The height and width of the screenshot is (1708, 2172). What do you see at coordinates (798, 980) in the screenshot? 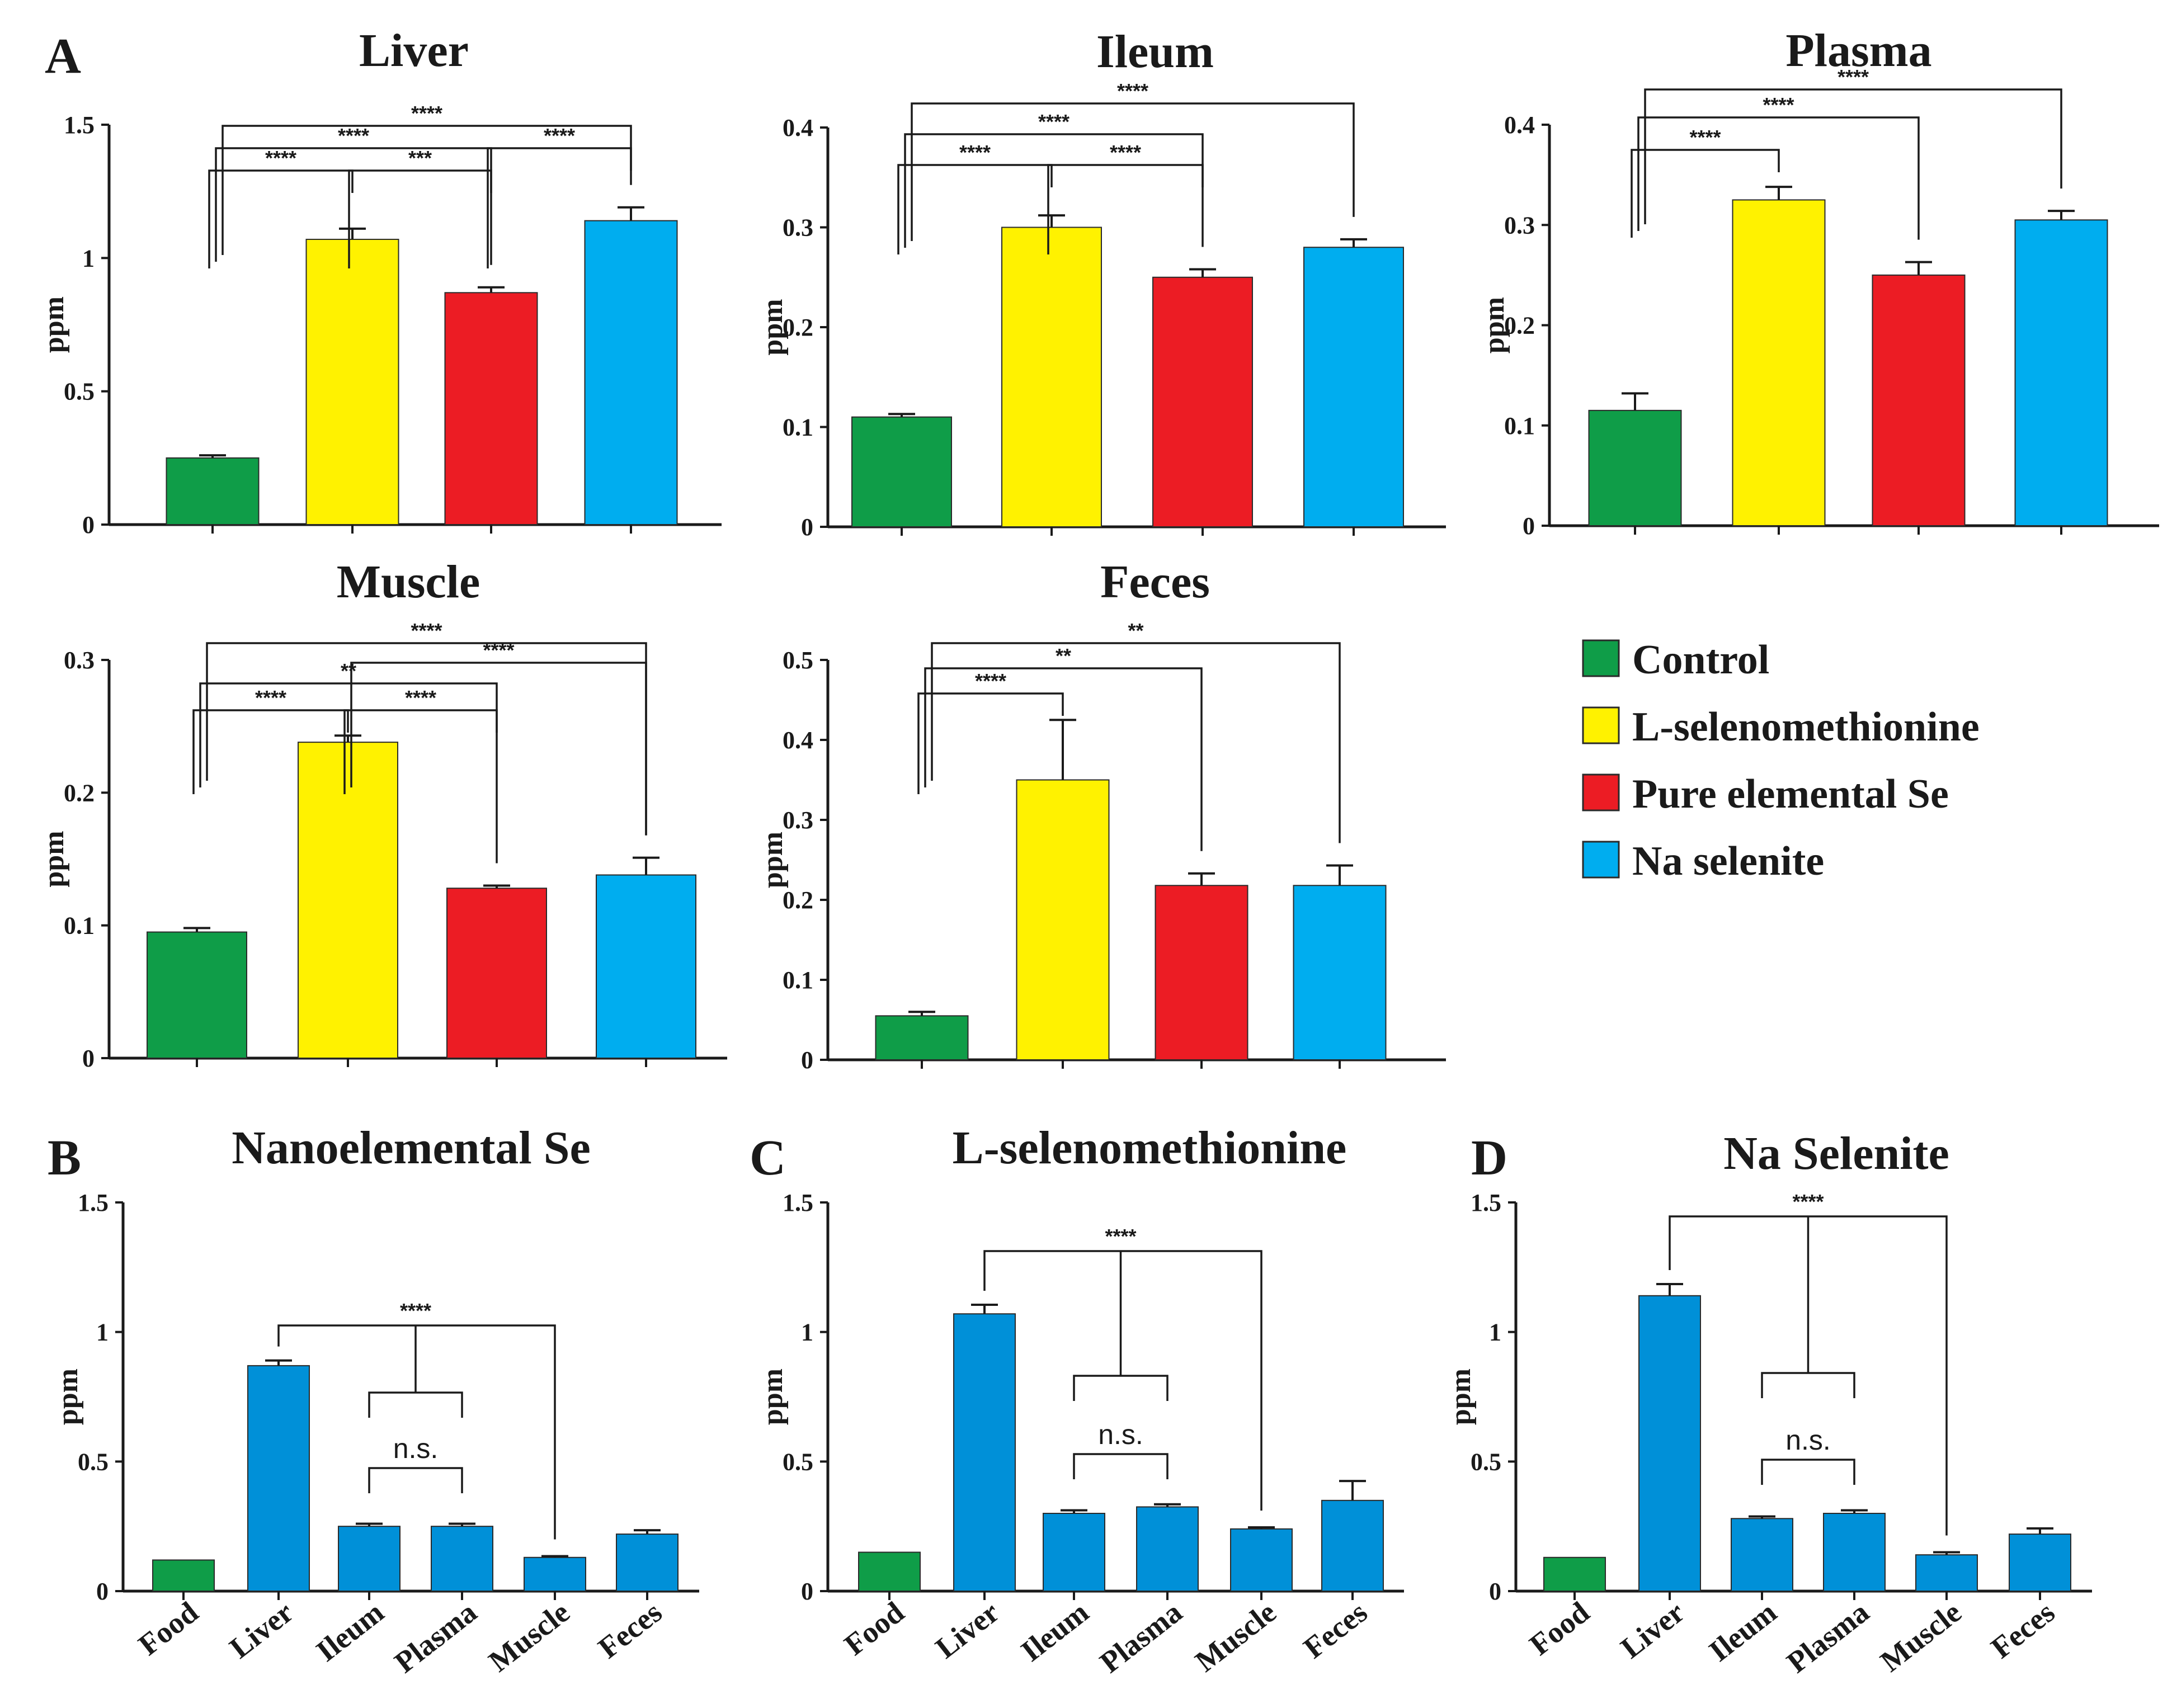
I see `y-tick-label: 0.1` at bounding box center [798, 980].